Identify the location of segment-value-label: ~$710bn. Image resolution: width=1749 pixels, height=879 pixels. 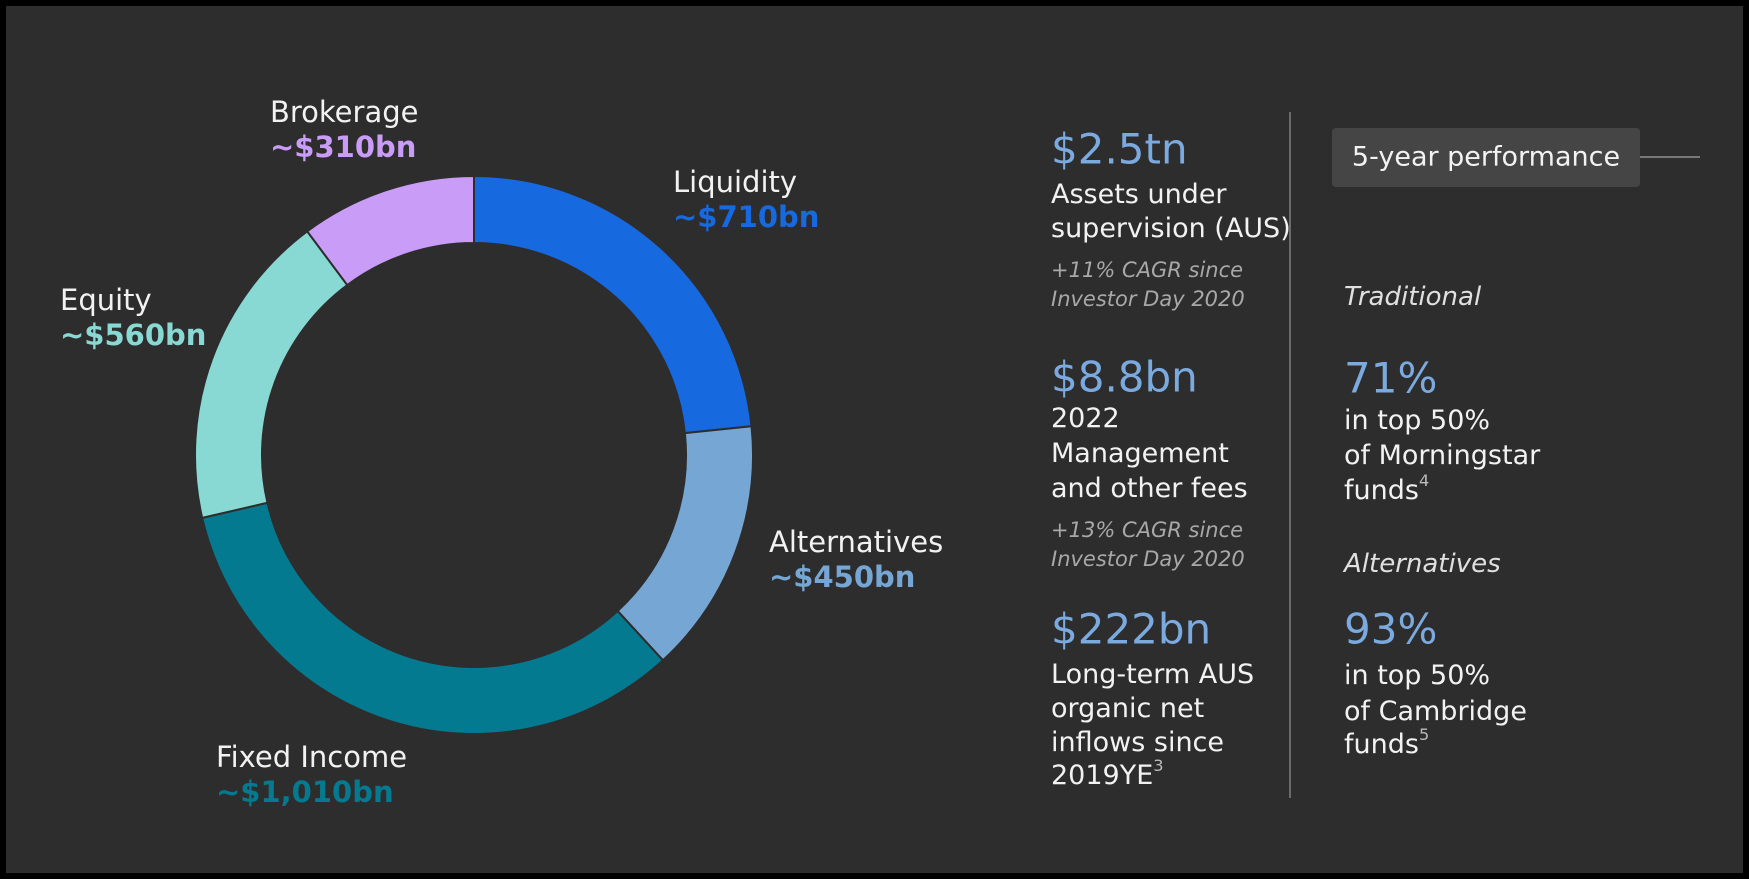
(746, 217).